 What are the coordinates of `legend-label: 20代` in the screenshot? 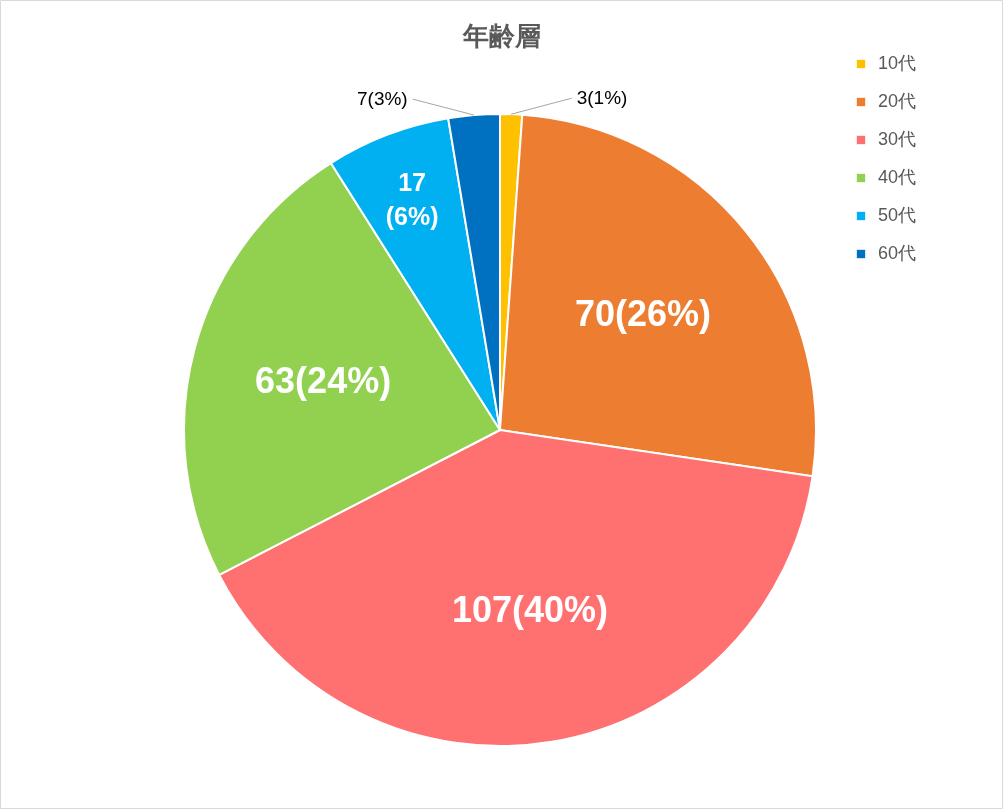 It's located at (897, 101).